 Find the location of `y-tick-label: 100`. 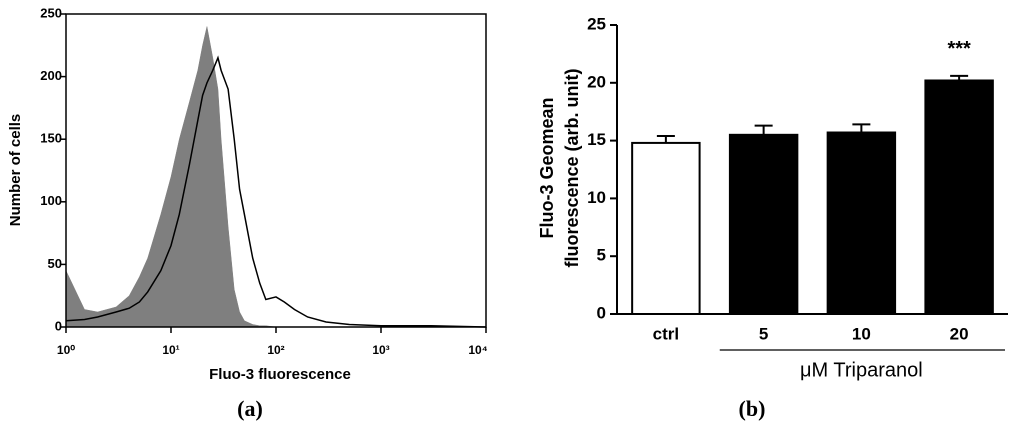

y-tick-label: 100 is located at coordinates (51, 200).